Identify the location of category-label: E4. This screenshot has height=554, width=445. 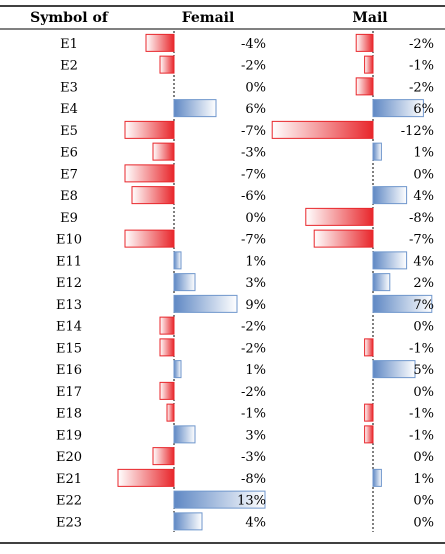
(69, 109).